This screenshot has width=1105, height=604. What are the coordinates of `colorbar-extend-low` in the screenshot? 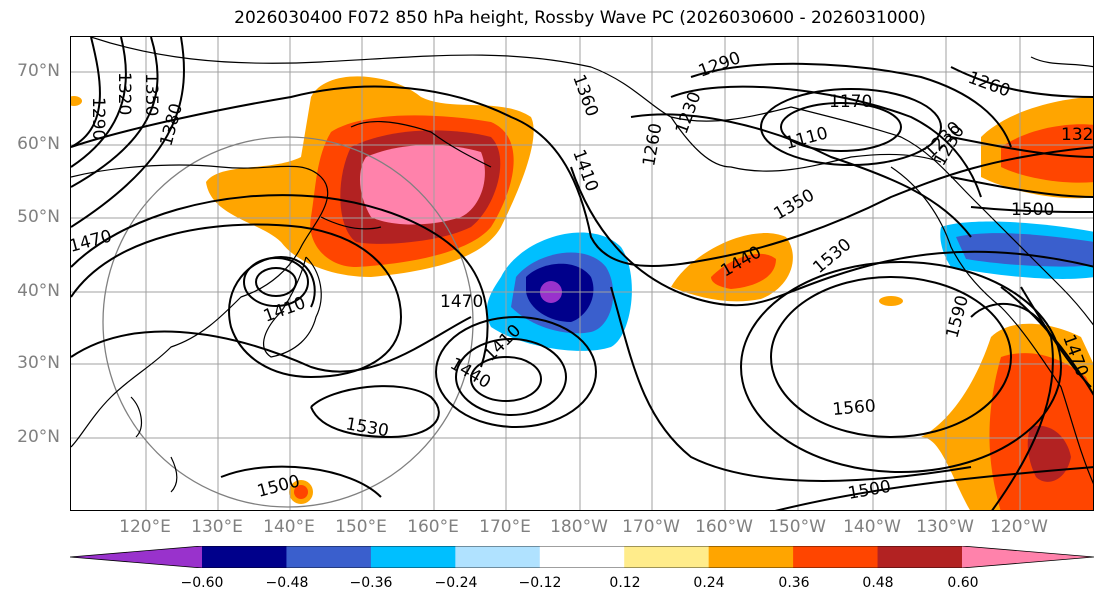 It's located at (136, 557).